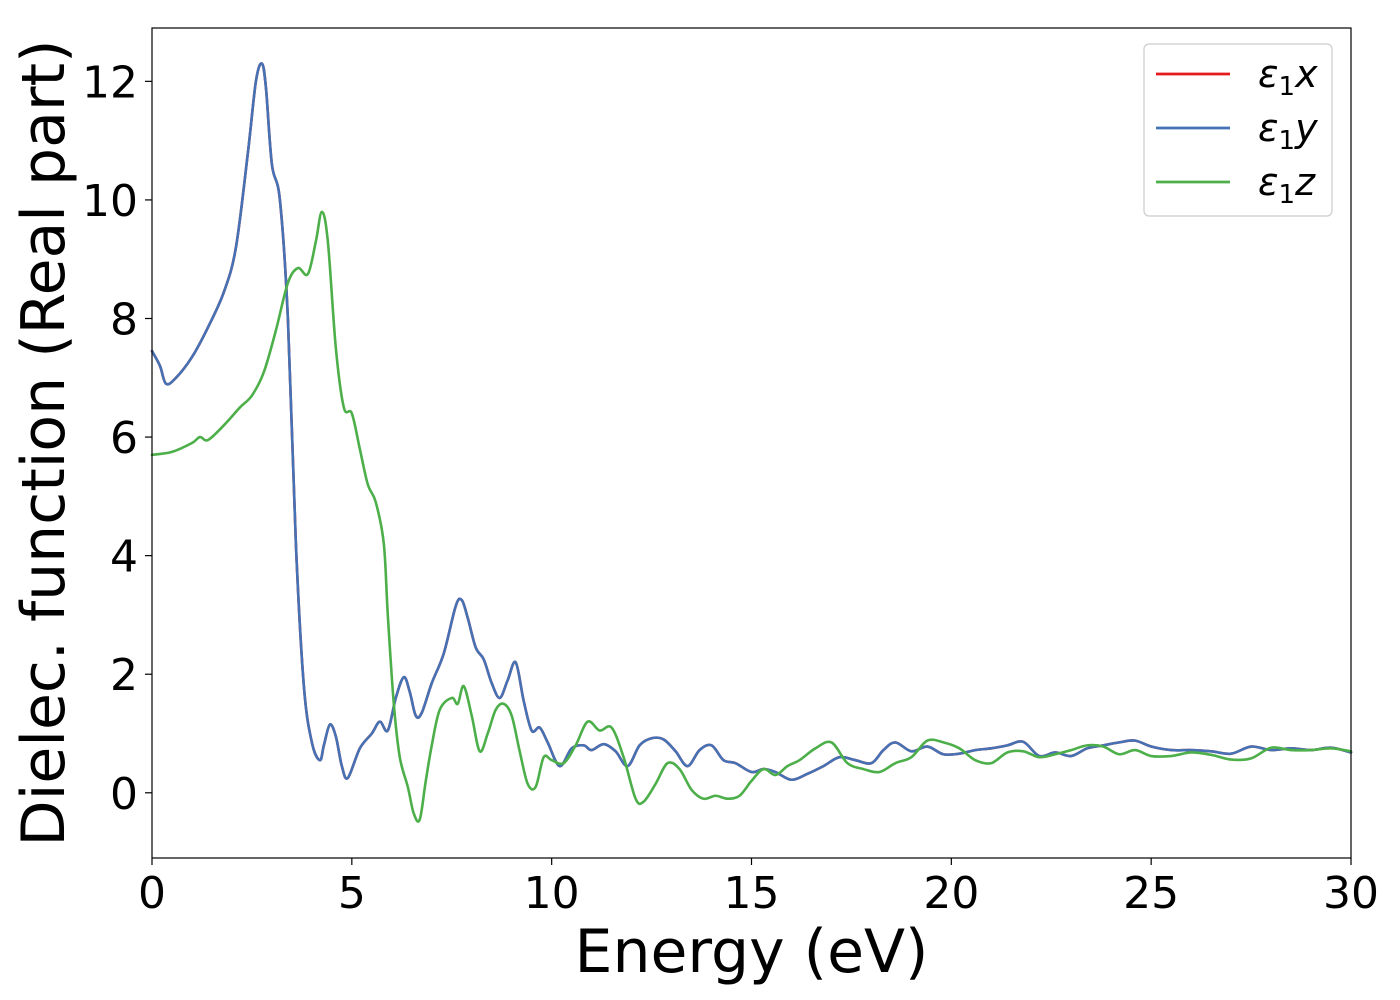 The image size is (1400, 1000). What do you see at coordinates (951, 893) in the screenshot?
I see `x-tick-label: 20` at bounding box center [951, 893].